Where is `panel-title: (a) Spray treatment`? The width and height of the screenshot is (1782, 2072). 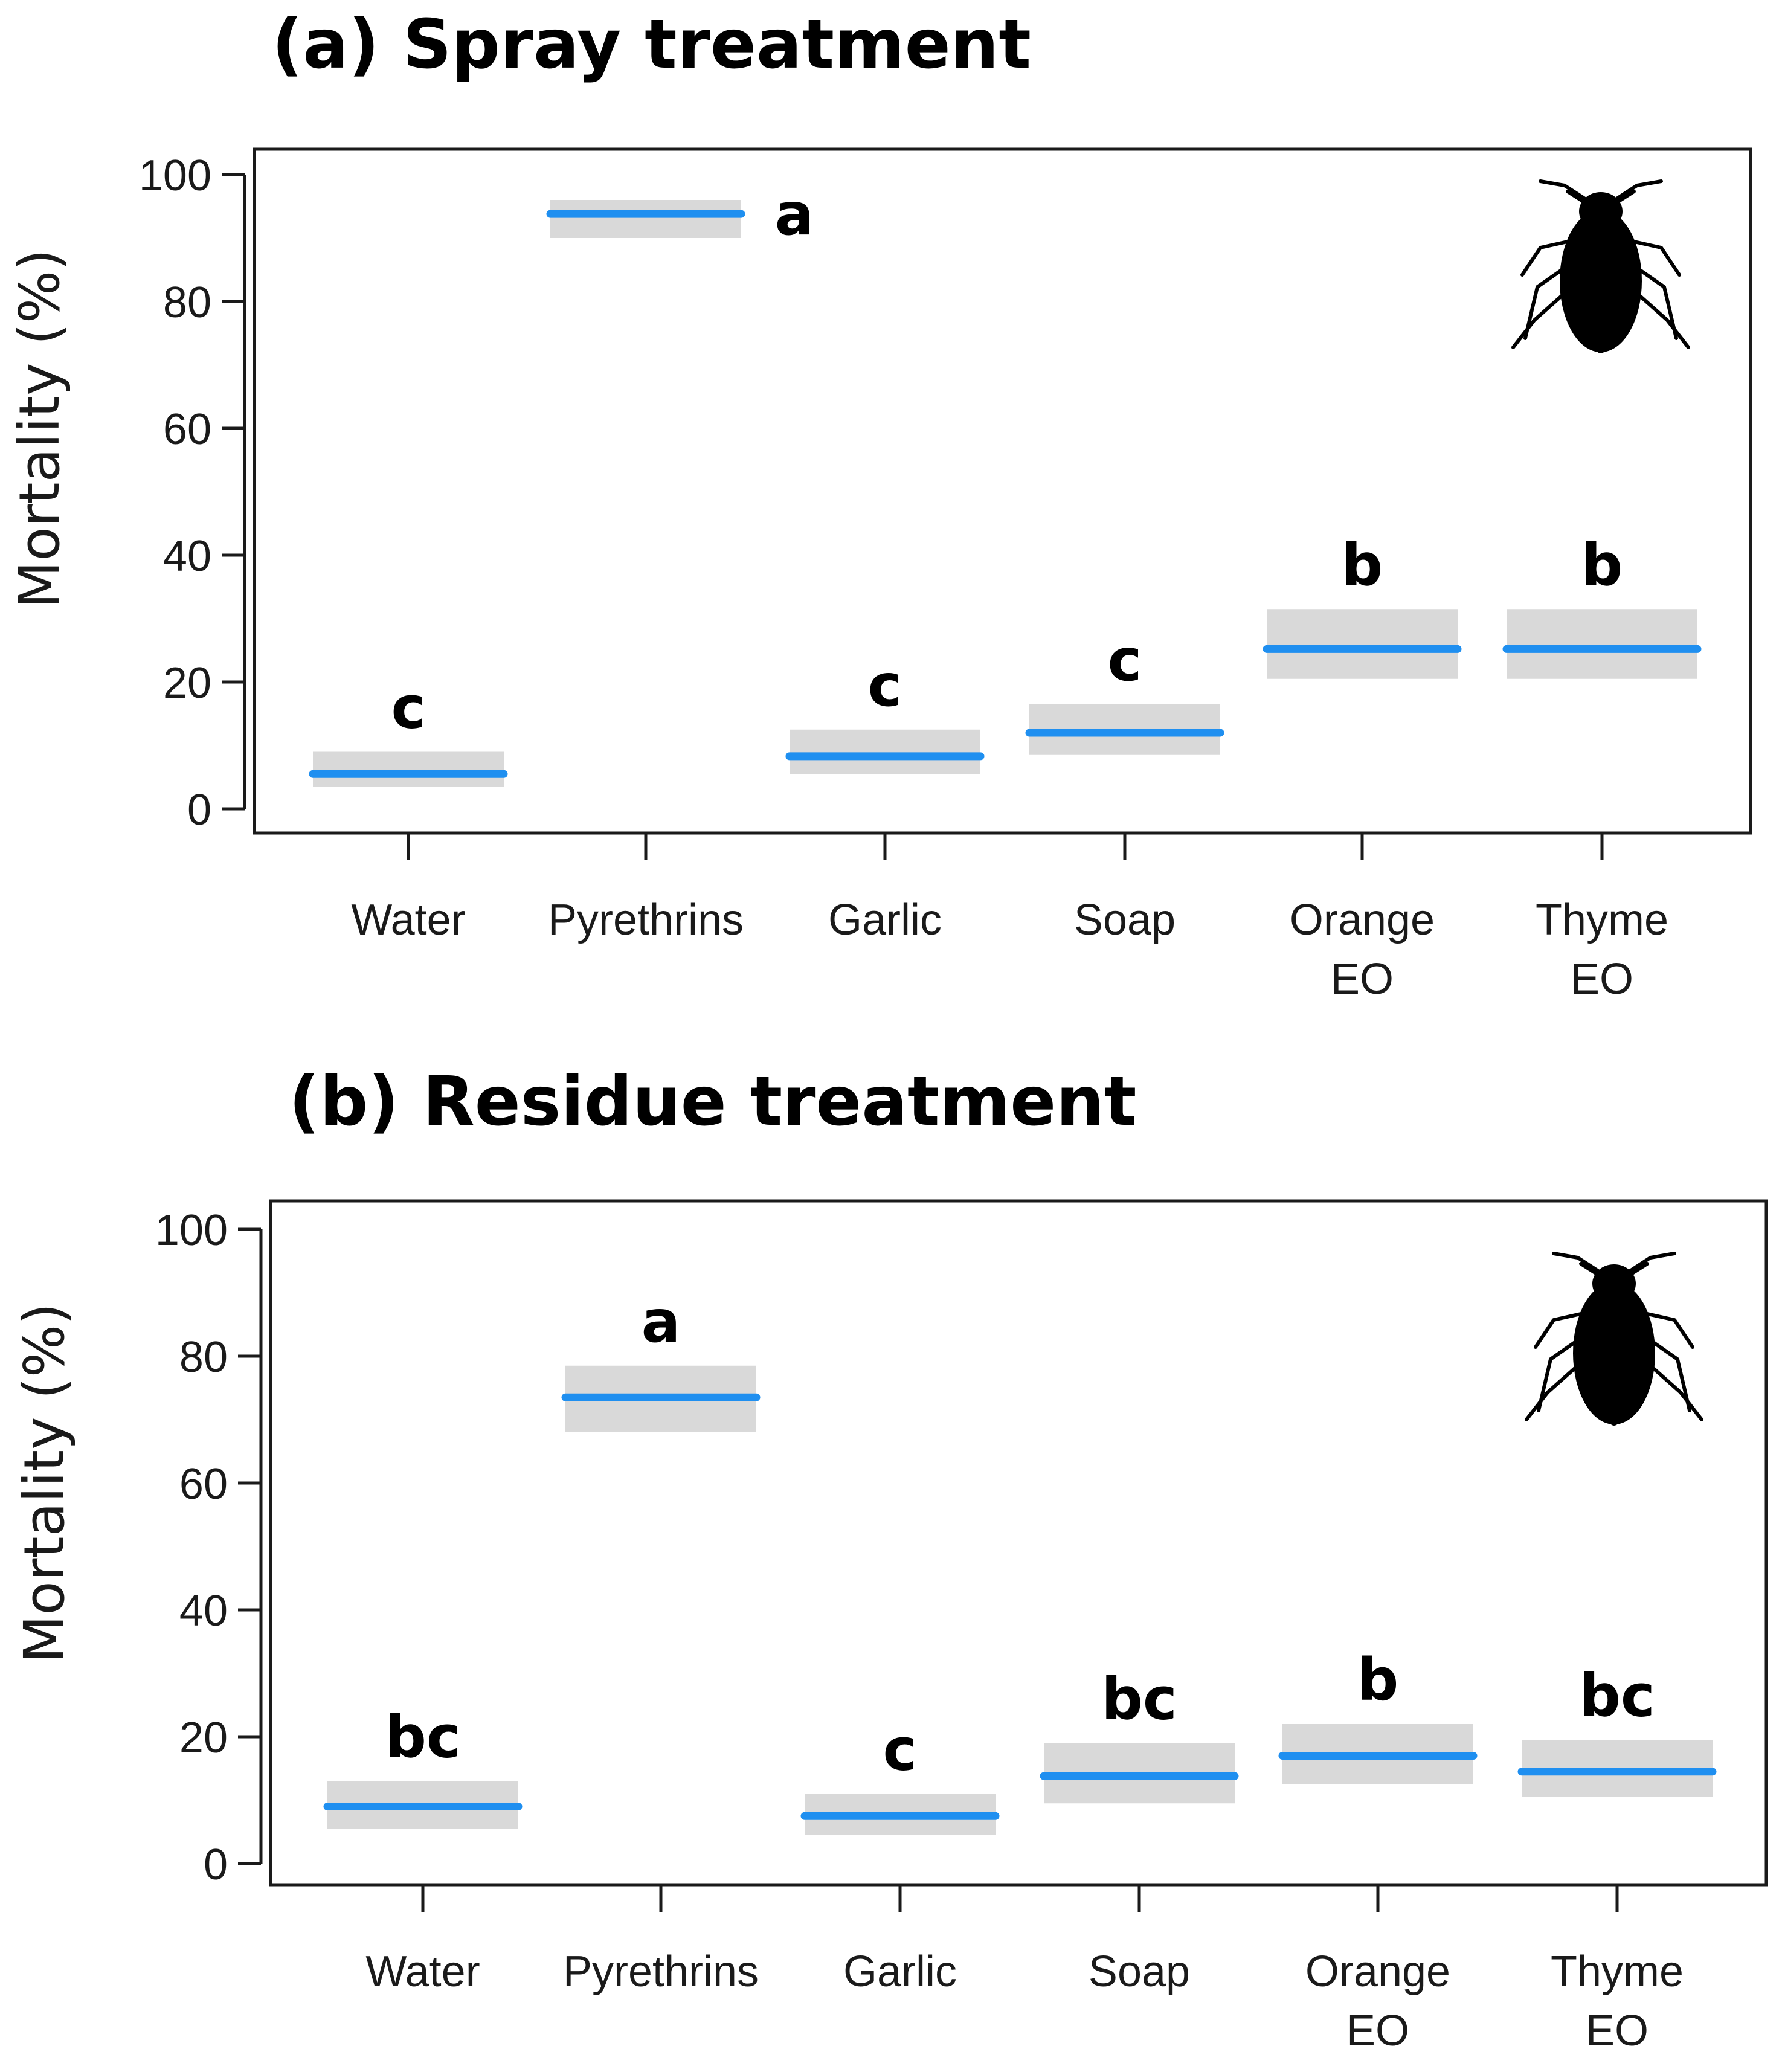 panel-title: (a) Spray treatment is located at coordinates (651, 45).